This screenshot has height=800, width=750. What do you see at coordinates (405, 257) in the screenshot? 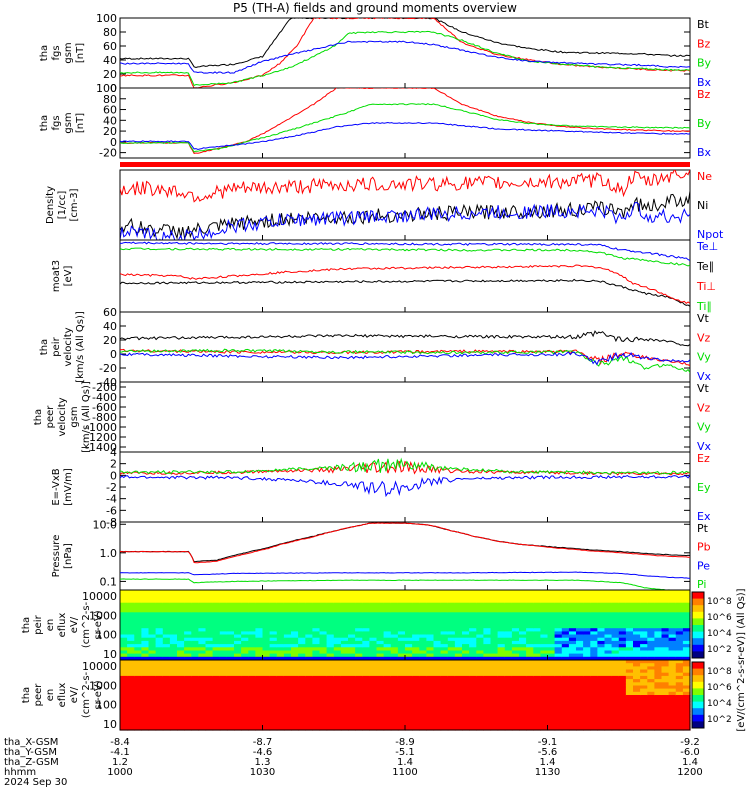
I see `series-line-ti∥` at bounding box center [405, 257].